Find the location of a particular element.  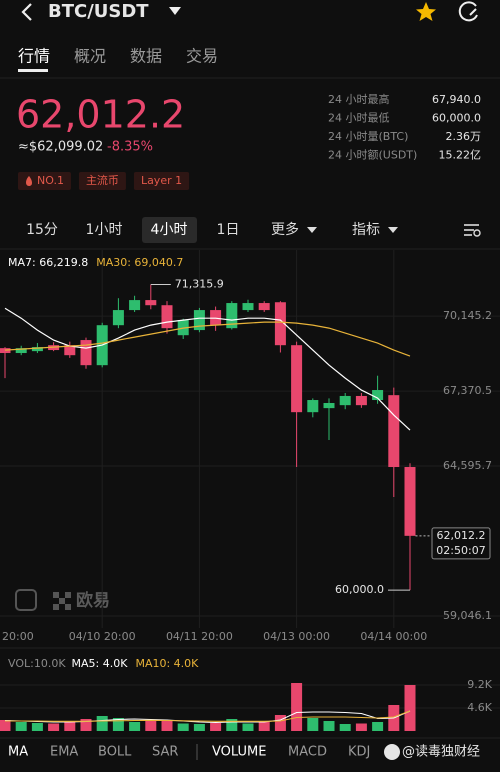

more-dropdown is located at coordinates (312, 230).